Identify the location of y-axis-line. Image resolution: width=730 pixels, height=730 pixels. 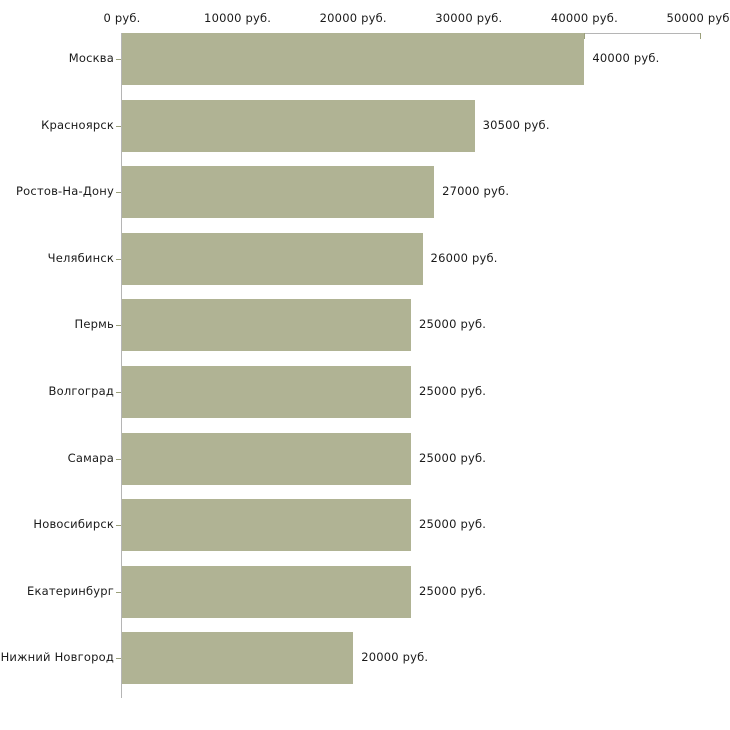
(121, 365).